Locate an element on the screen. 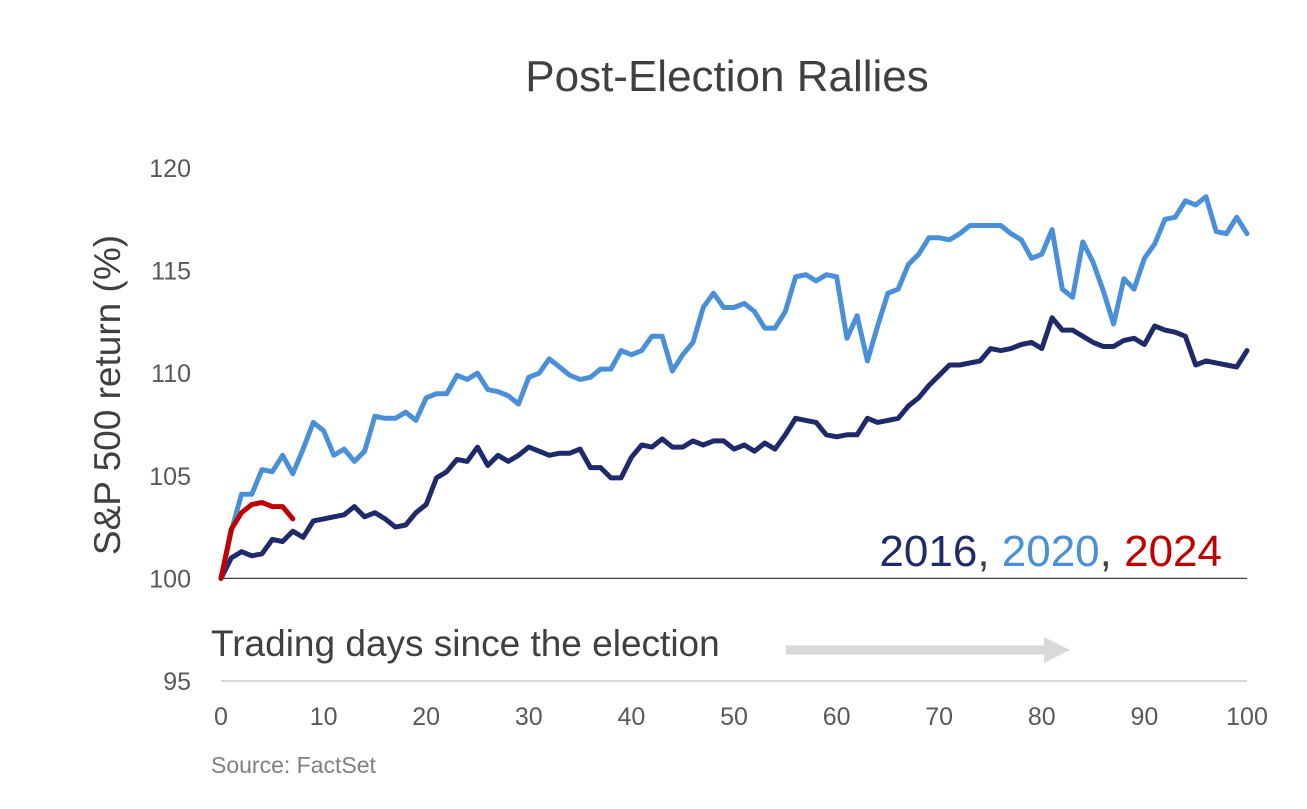 The height and width of the screenshot is (809, 1307). x-tick-label: 70 is located at coordinates (939, 717).